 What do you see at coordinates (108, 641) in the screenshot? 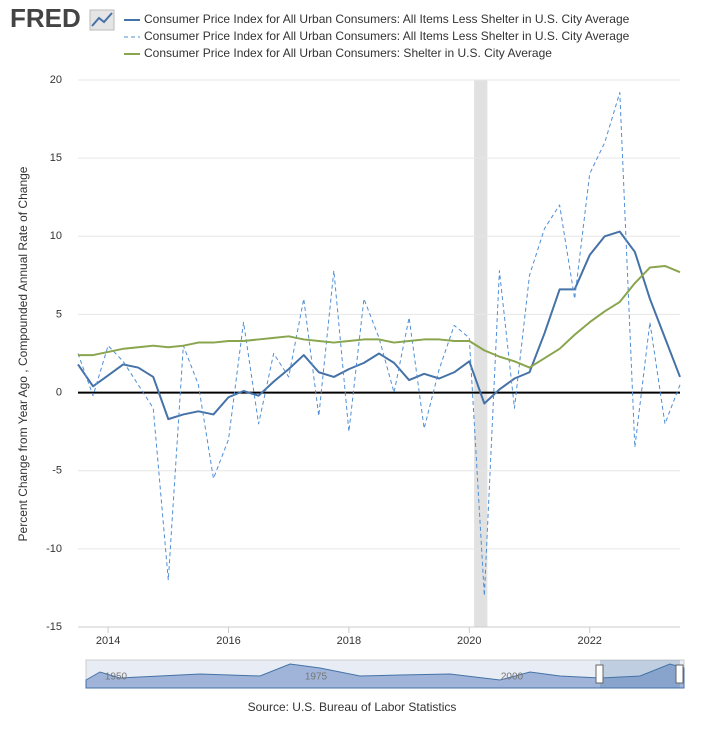
I see `x-tick-label: 2014` at bounding box center [108, 641].